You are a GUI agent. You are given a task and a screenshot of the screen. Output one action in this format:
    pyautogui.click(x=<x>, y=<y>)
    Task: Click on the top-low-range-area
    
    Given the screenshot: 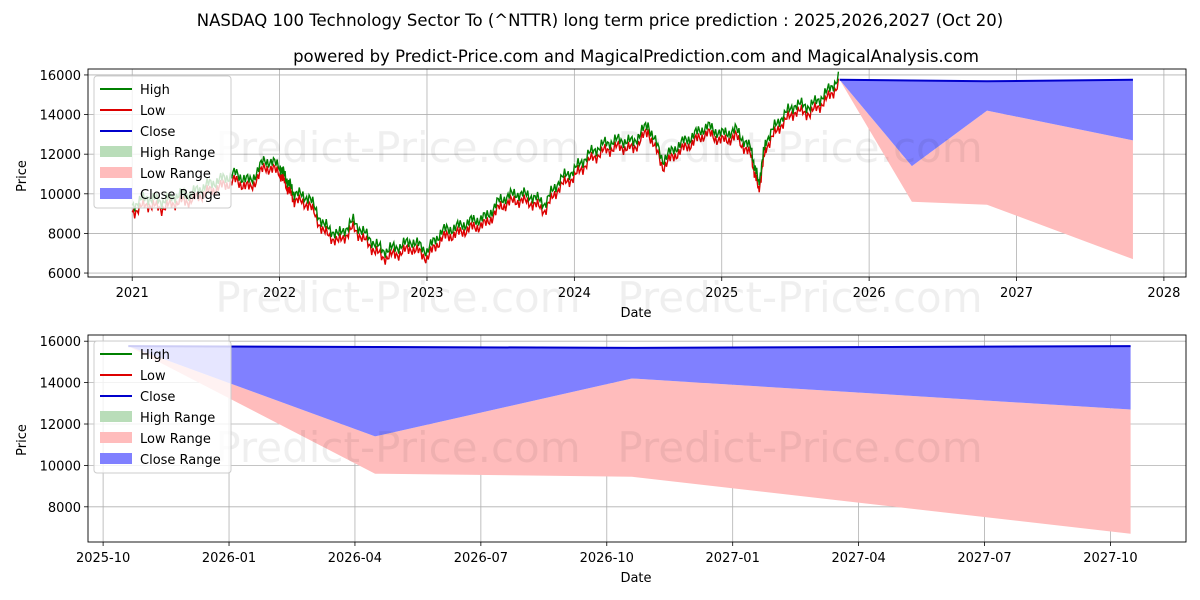 What is the action you would take?
    pyautogui.click(x=986, y=169)
    